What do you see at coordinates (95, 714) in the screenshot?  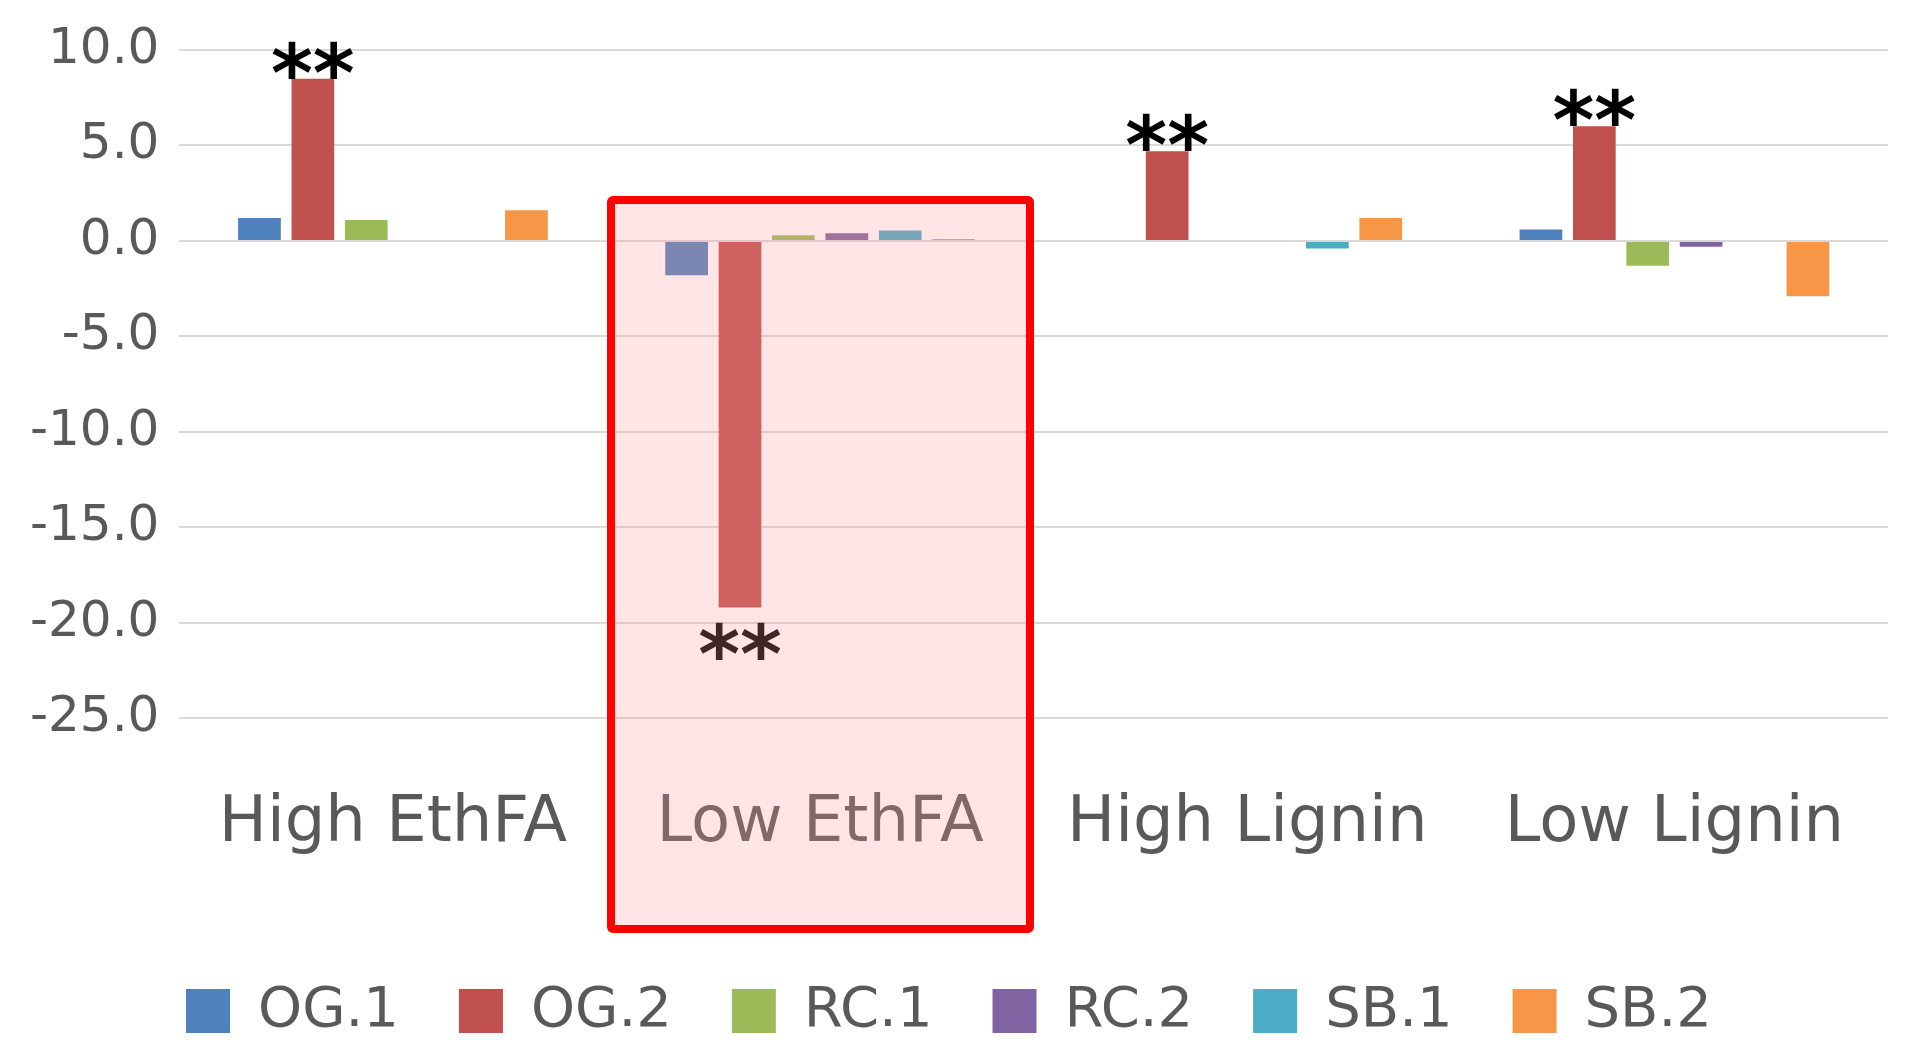 I see `y-tick-label: -25.0` at bounding box center [95, 714].